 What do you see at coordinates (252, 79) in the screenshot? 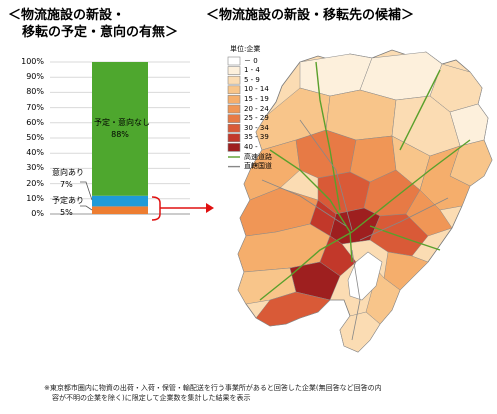
I see `legend-label: 5 - 9` at bounding box center [252, 79].